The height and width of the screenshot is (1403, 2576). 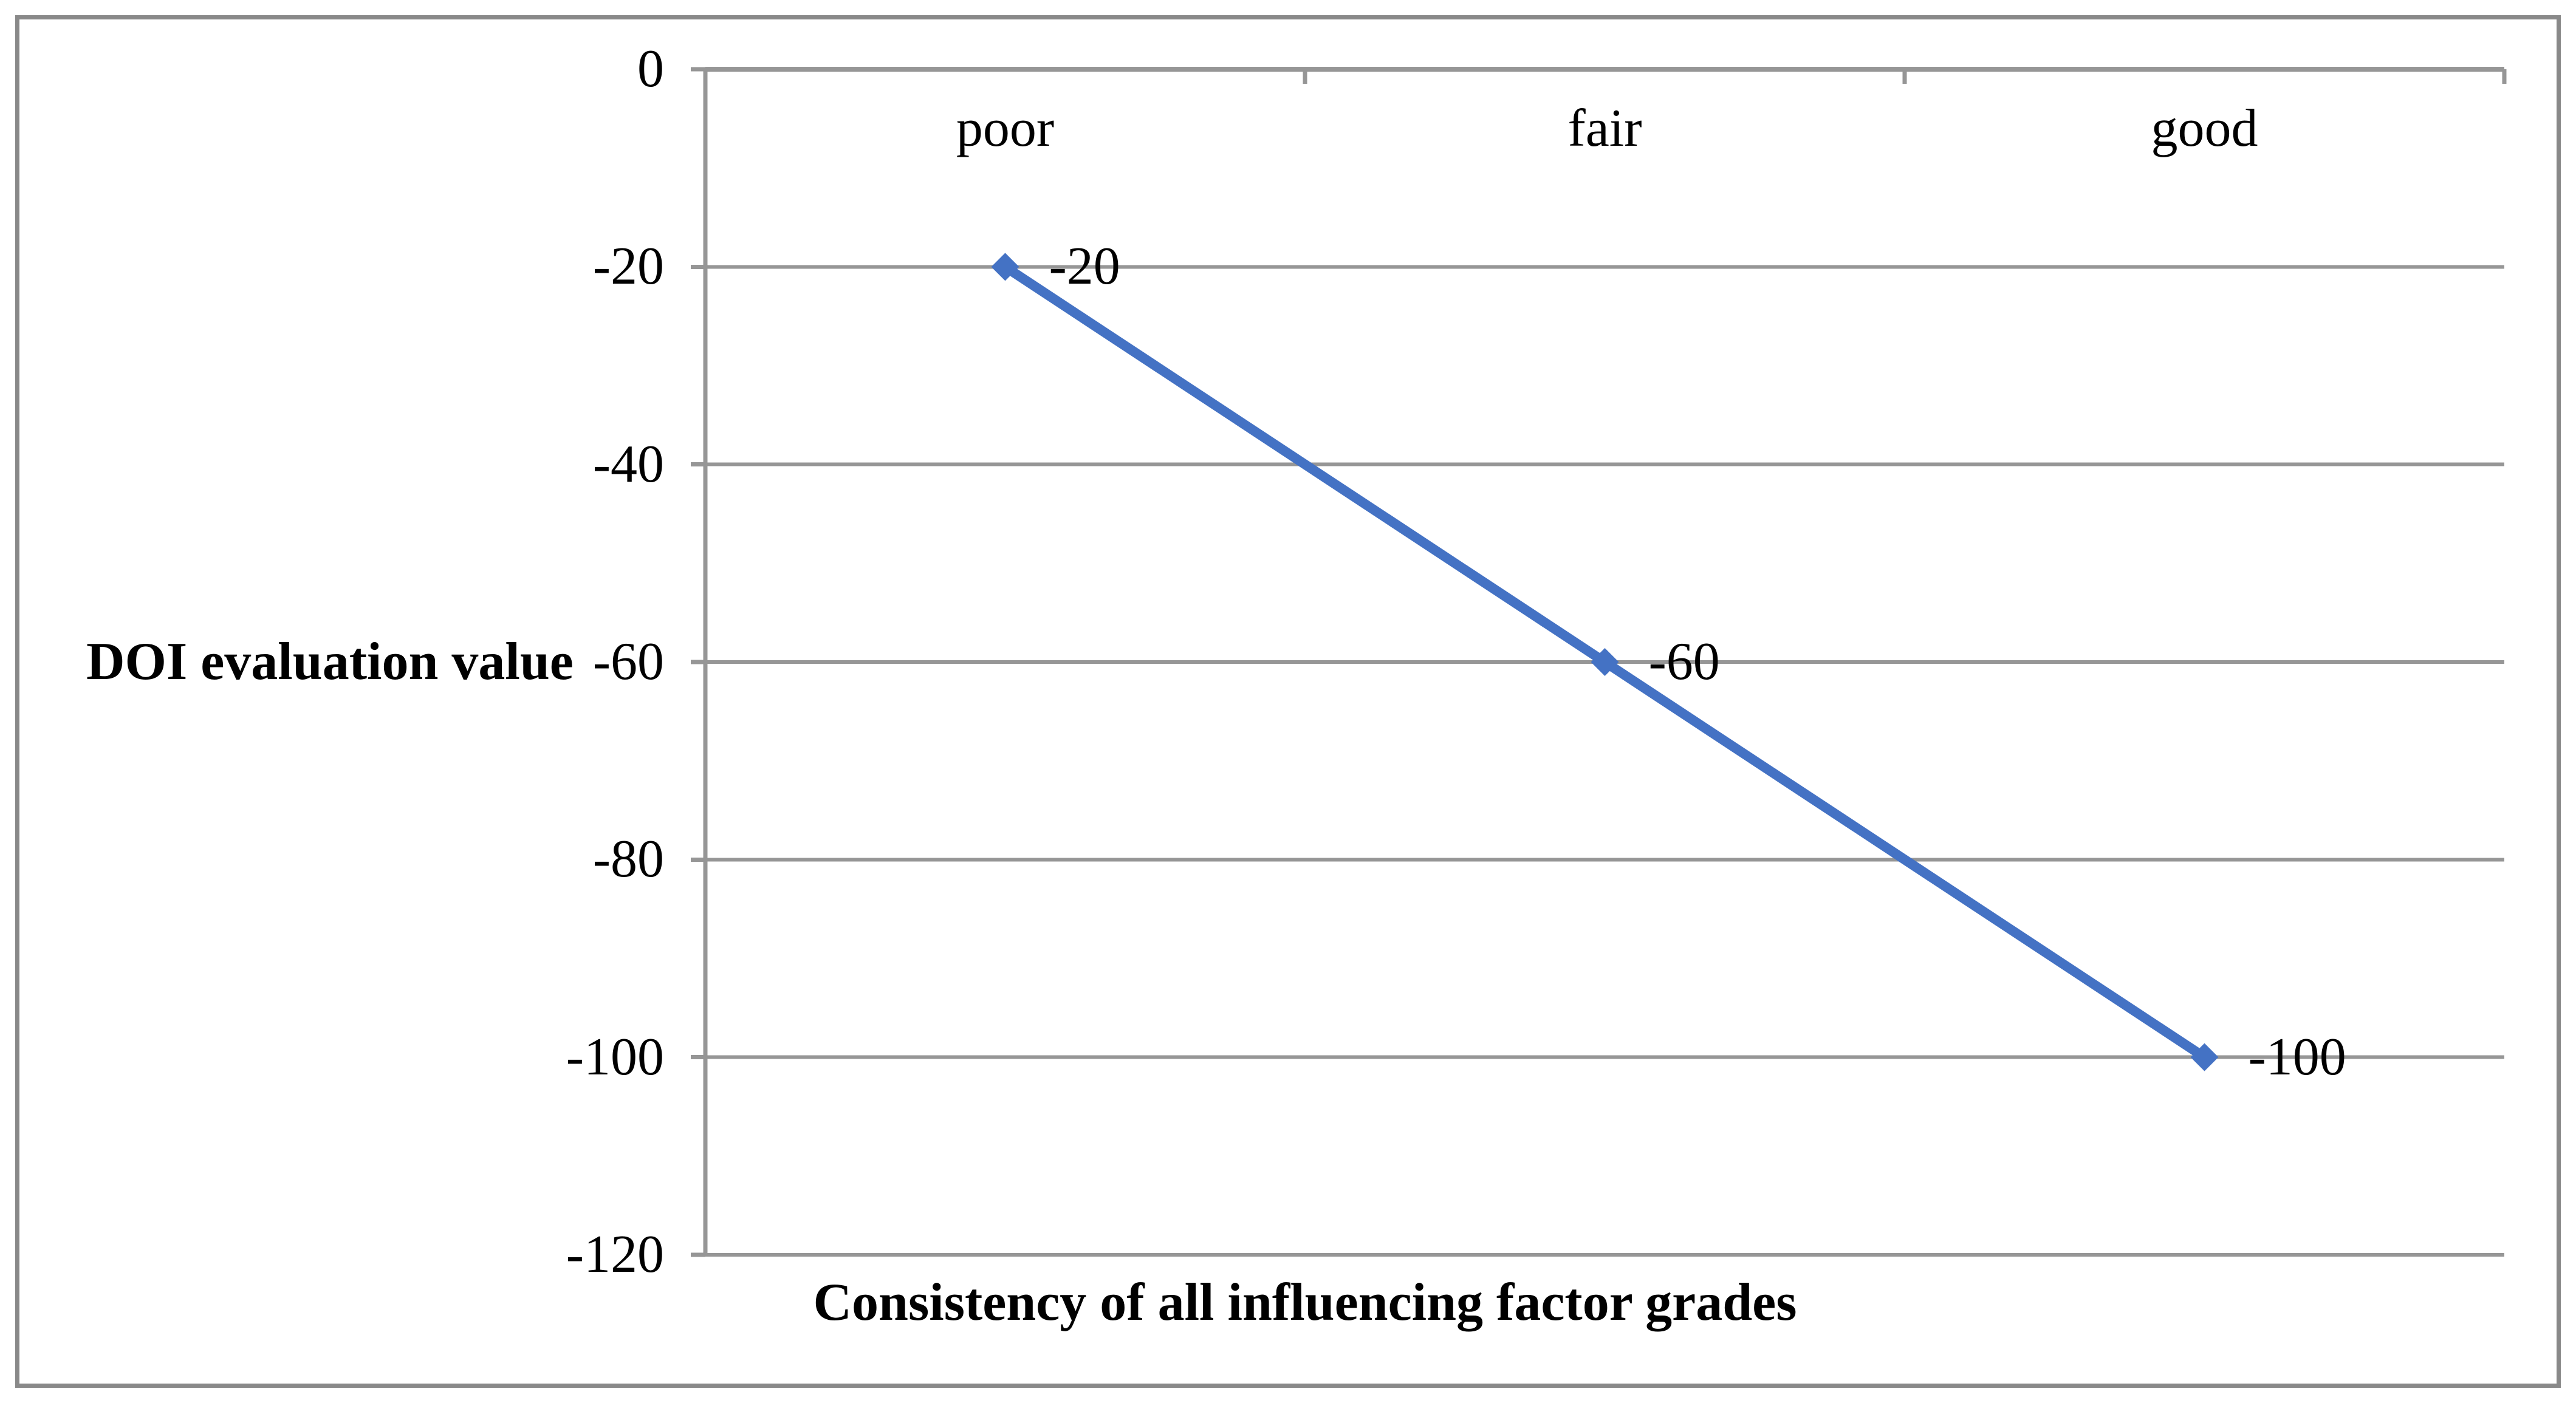 What do you see at coordinates (330, 661) in the screenshot?
I see `y-axis-title: DOI evaluation value` at bounding box center [330, 661].